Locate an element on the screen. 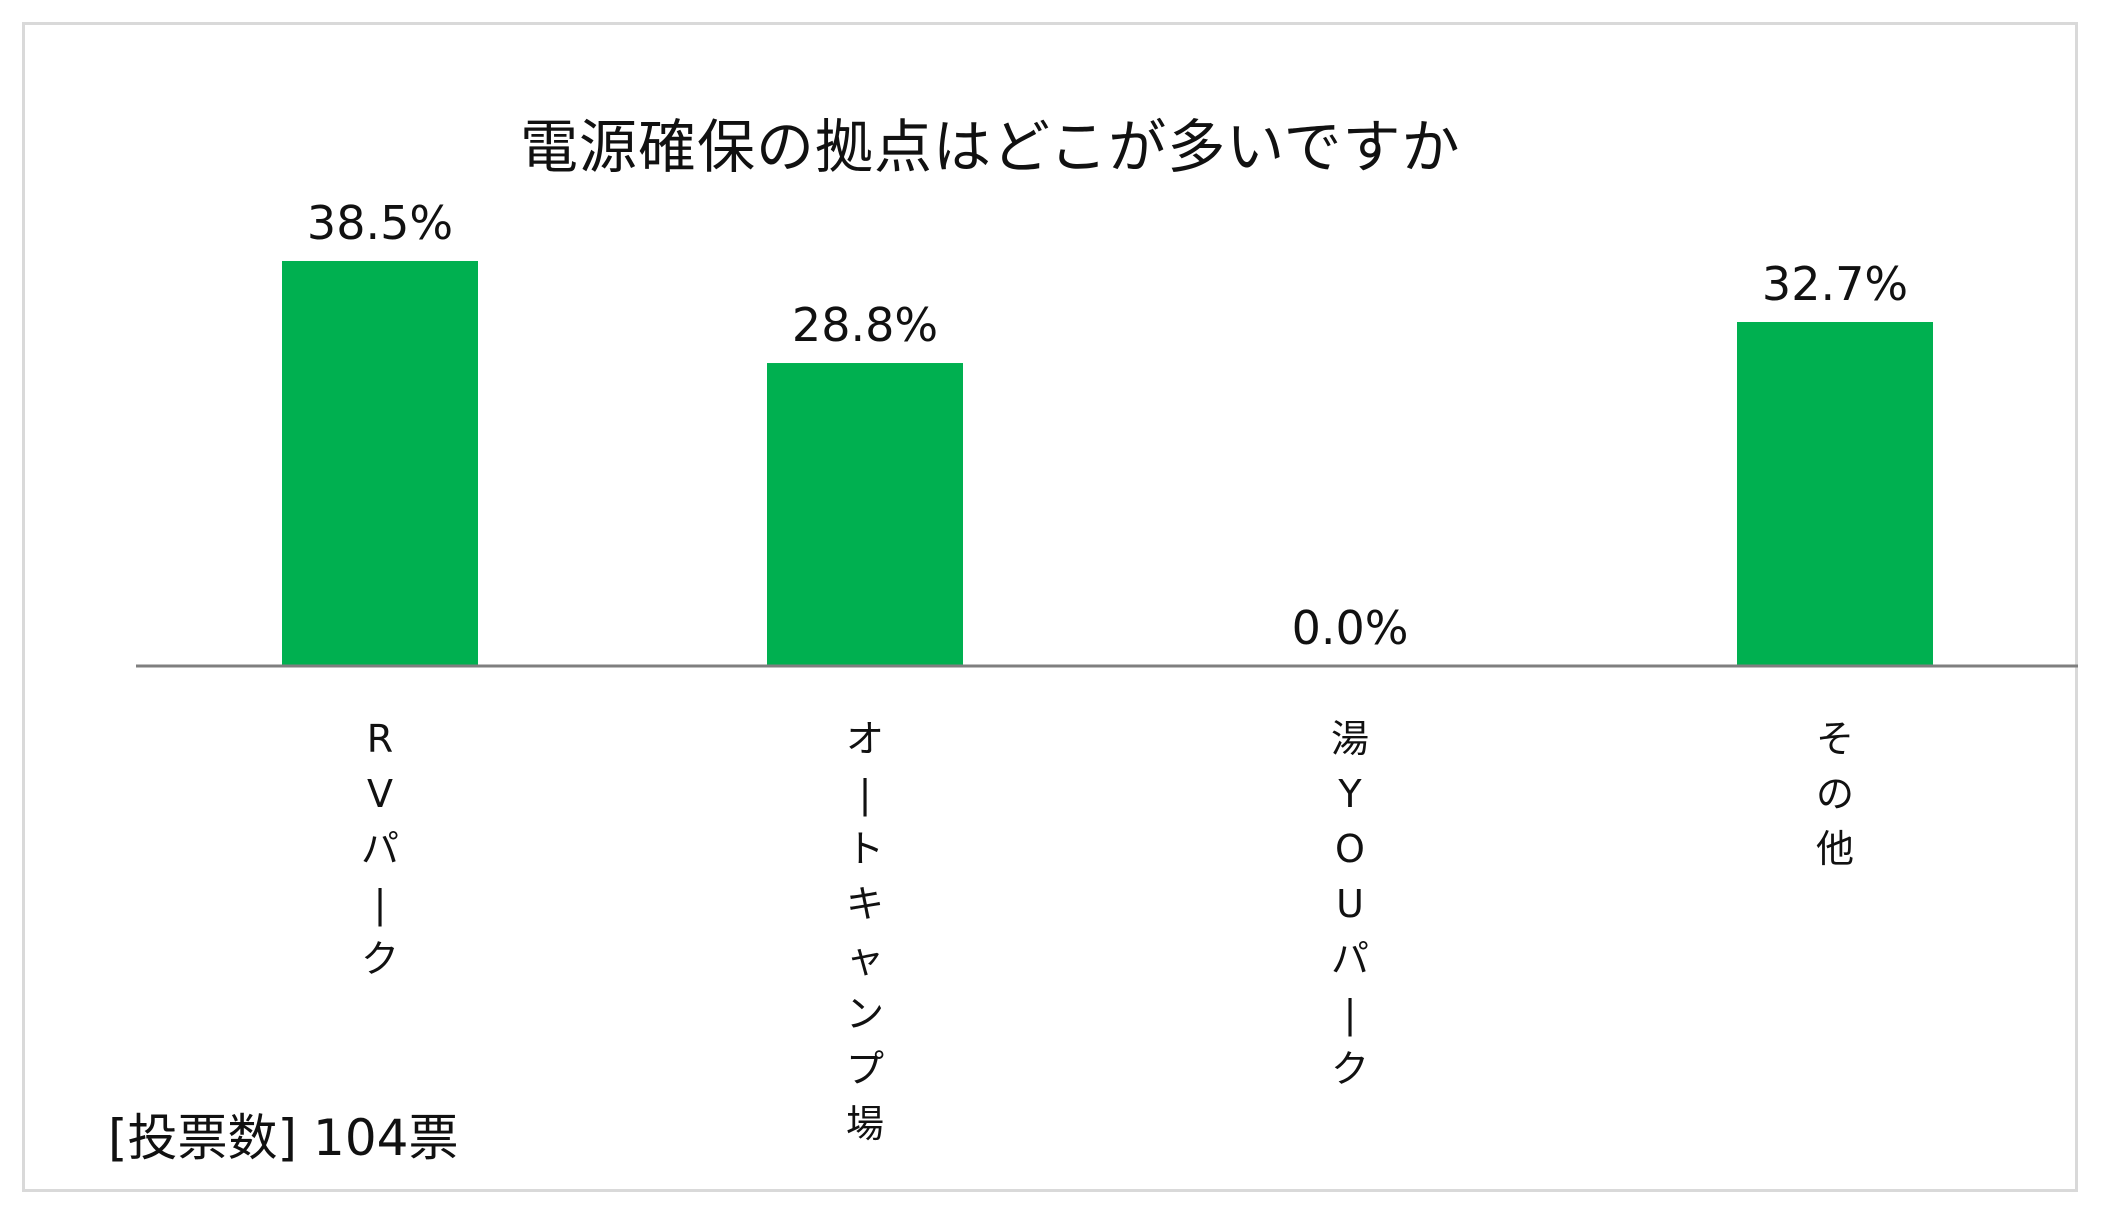 The image size is (2103, 1216). category-label-0-char-4: ク is located at coordinates (380, 959).